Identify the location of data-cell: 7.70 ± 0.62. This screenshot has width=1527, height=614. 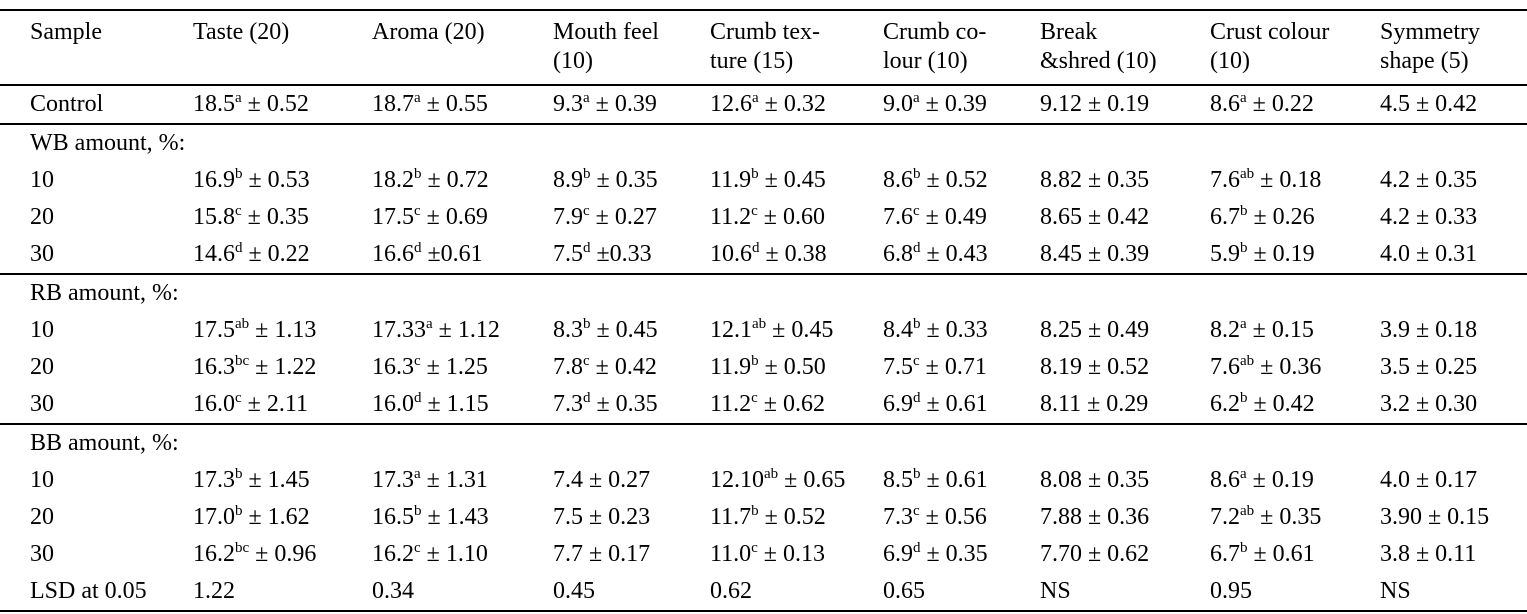
(1095, 554).